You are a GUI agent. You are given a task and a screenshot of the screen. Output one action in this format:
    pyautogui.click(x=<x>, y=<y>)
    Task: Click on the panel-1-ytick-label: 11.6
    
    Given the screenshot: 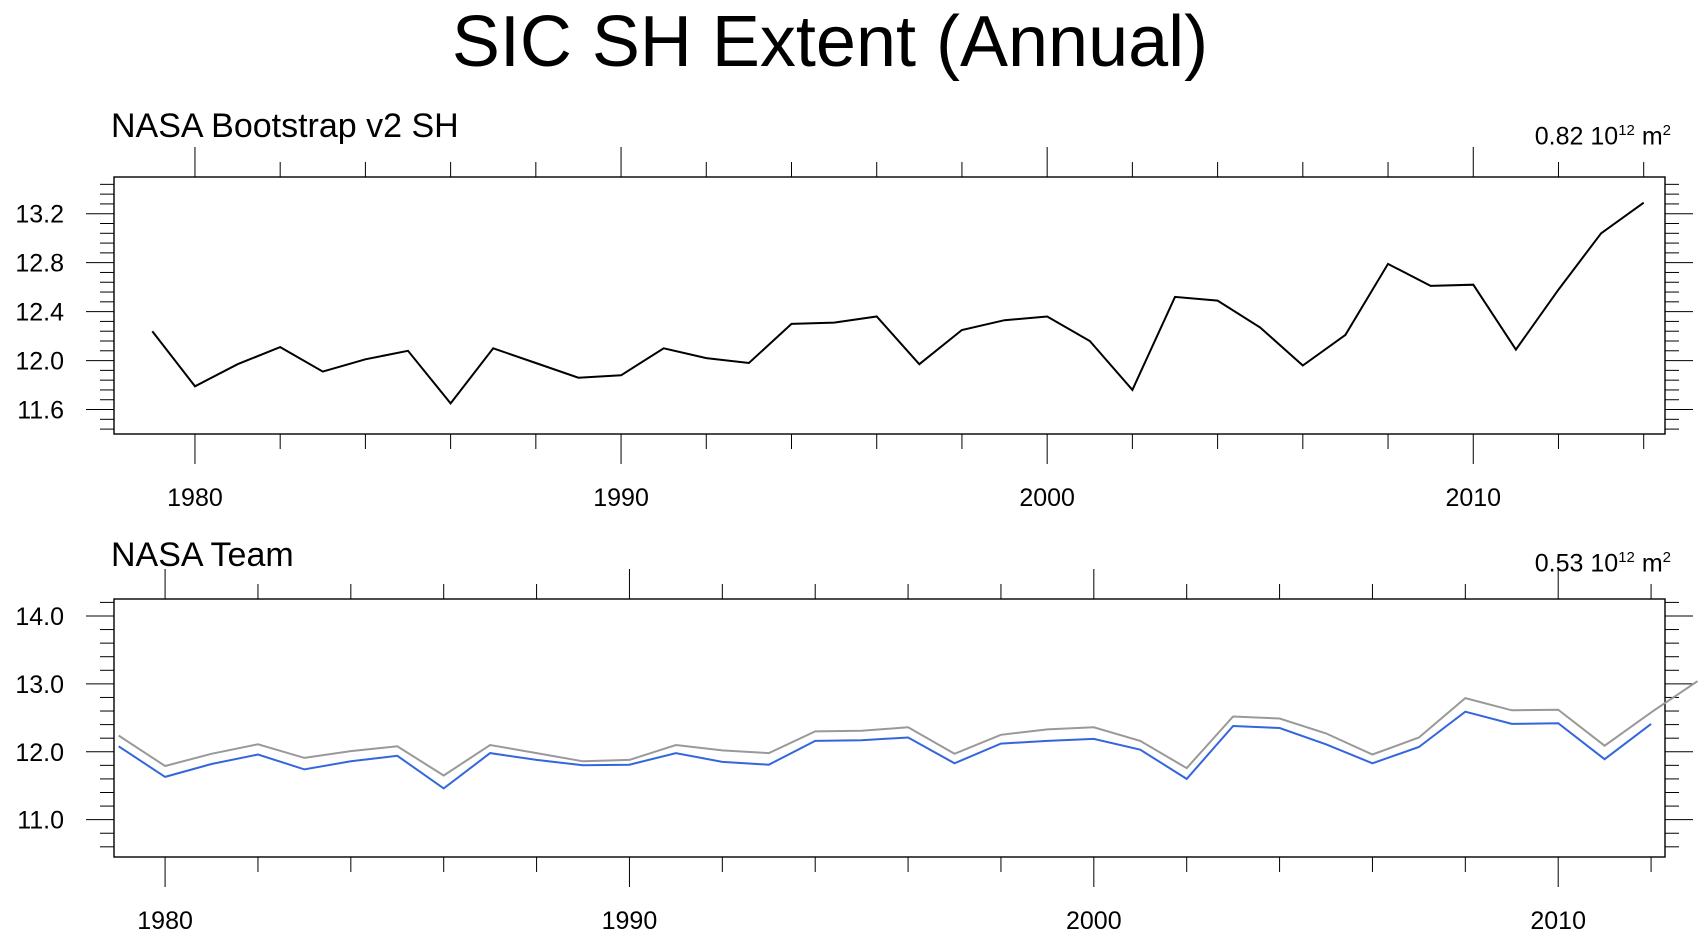 What is the action you would take?
    pyautogui.click(x=40, y=411)
    